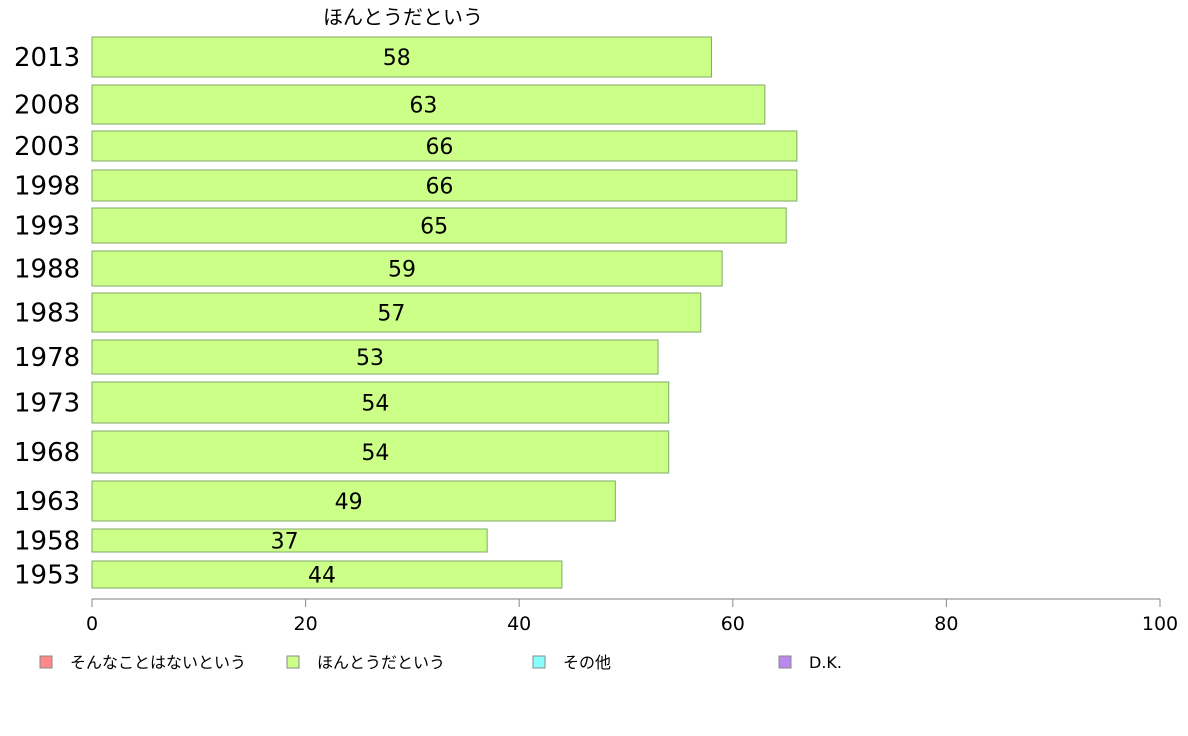 This screenshot has width=1188, height=736. I want to click on category-label-1953: 1953, so click(47, 576).